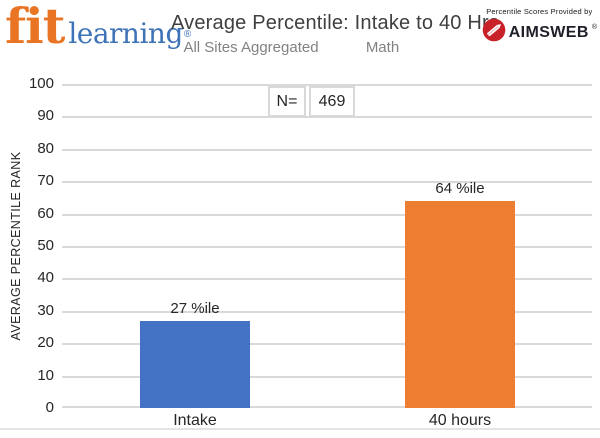 The image size is (600, 438). I want to click on y-tick-label: 10, so click(45, 375).